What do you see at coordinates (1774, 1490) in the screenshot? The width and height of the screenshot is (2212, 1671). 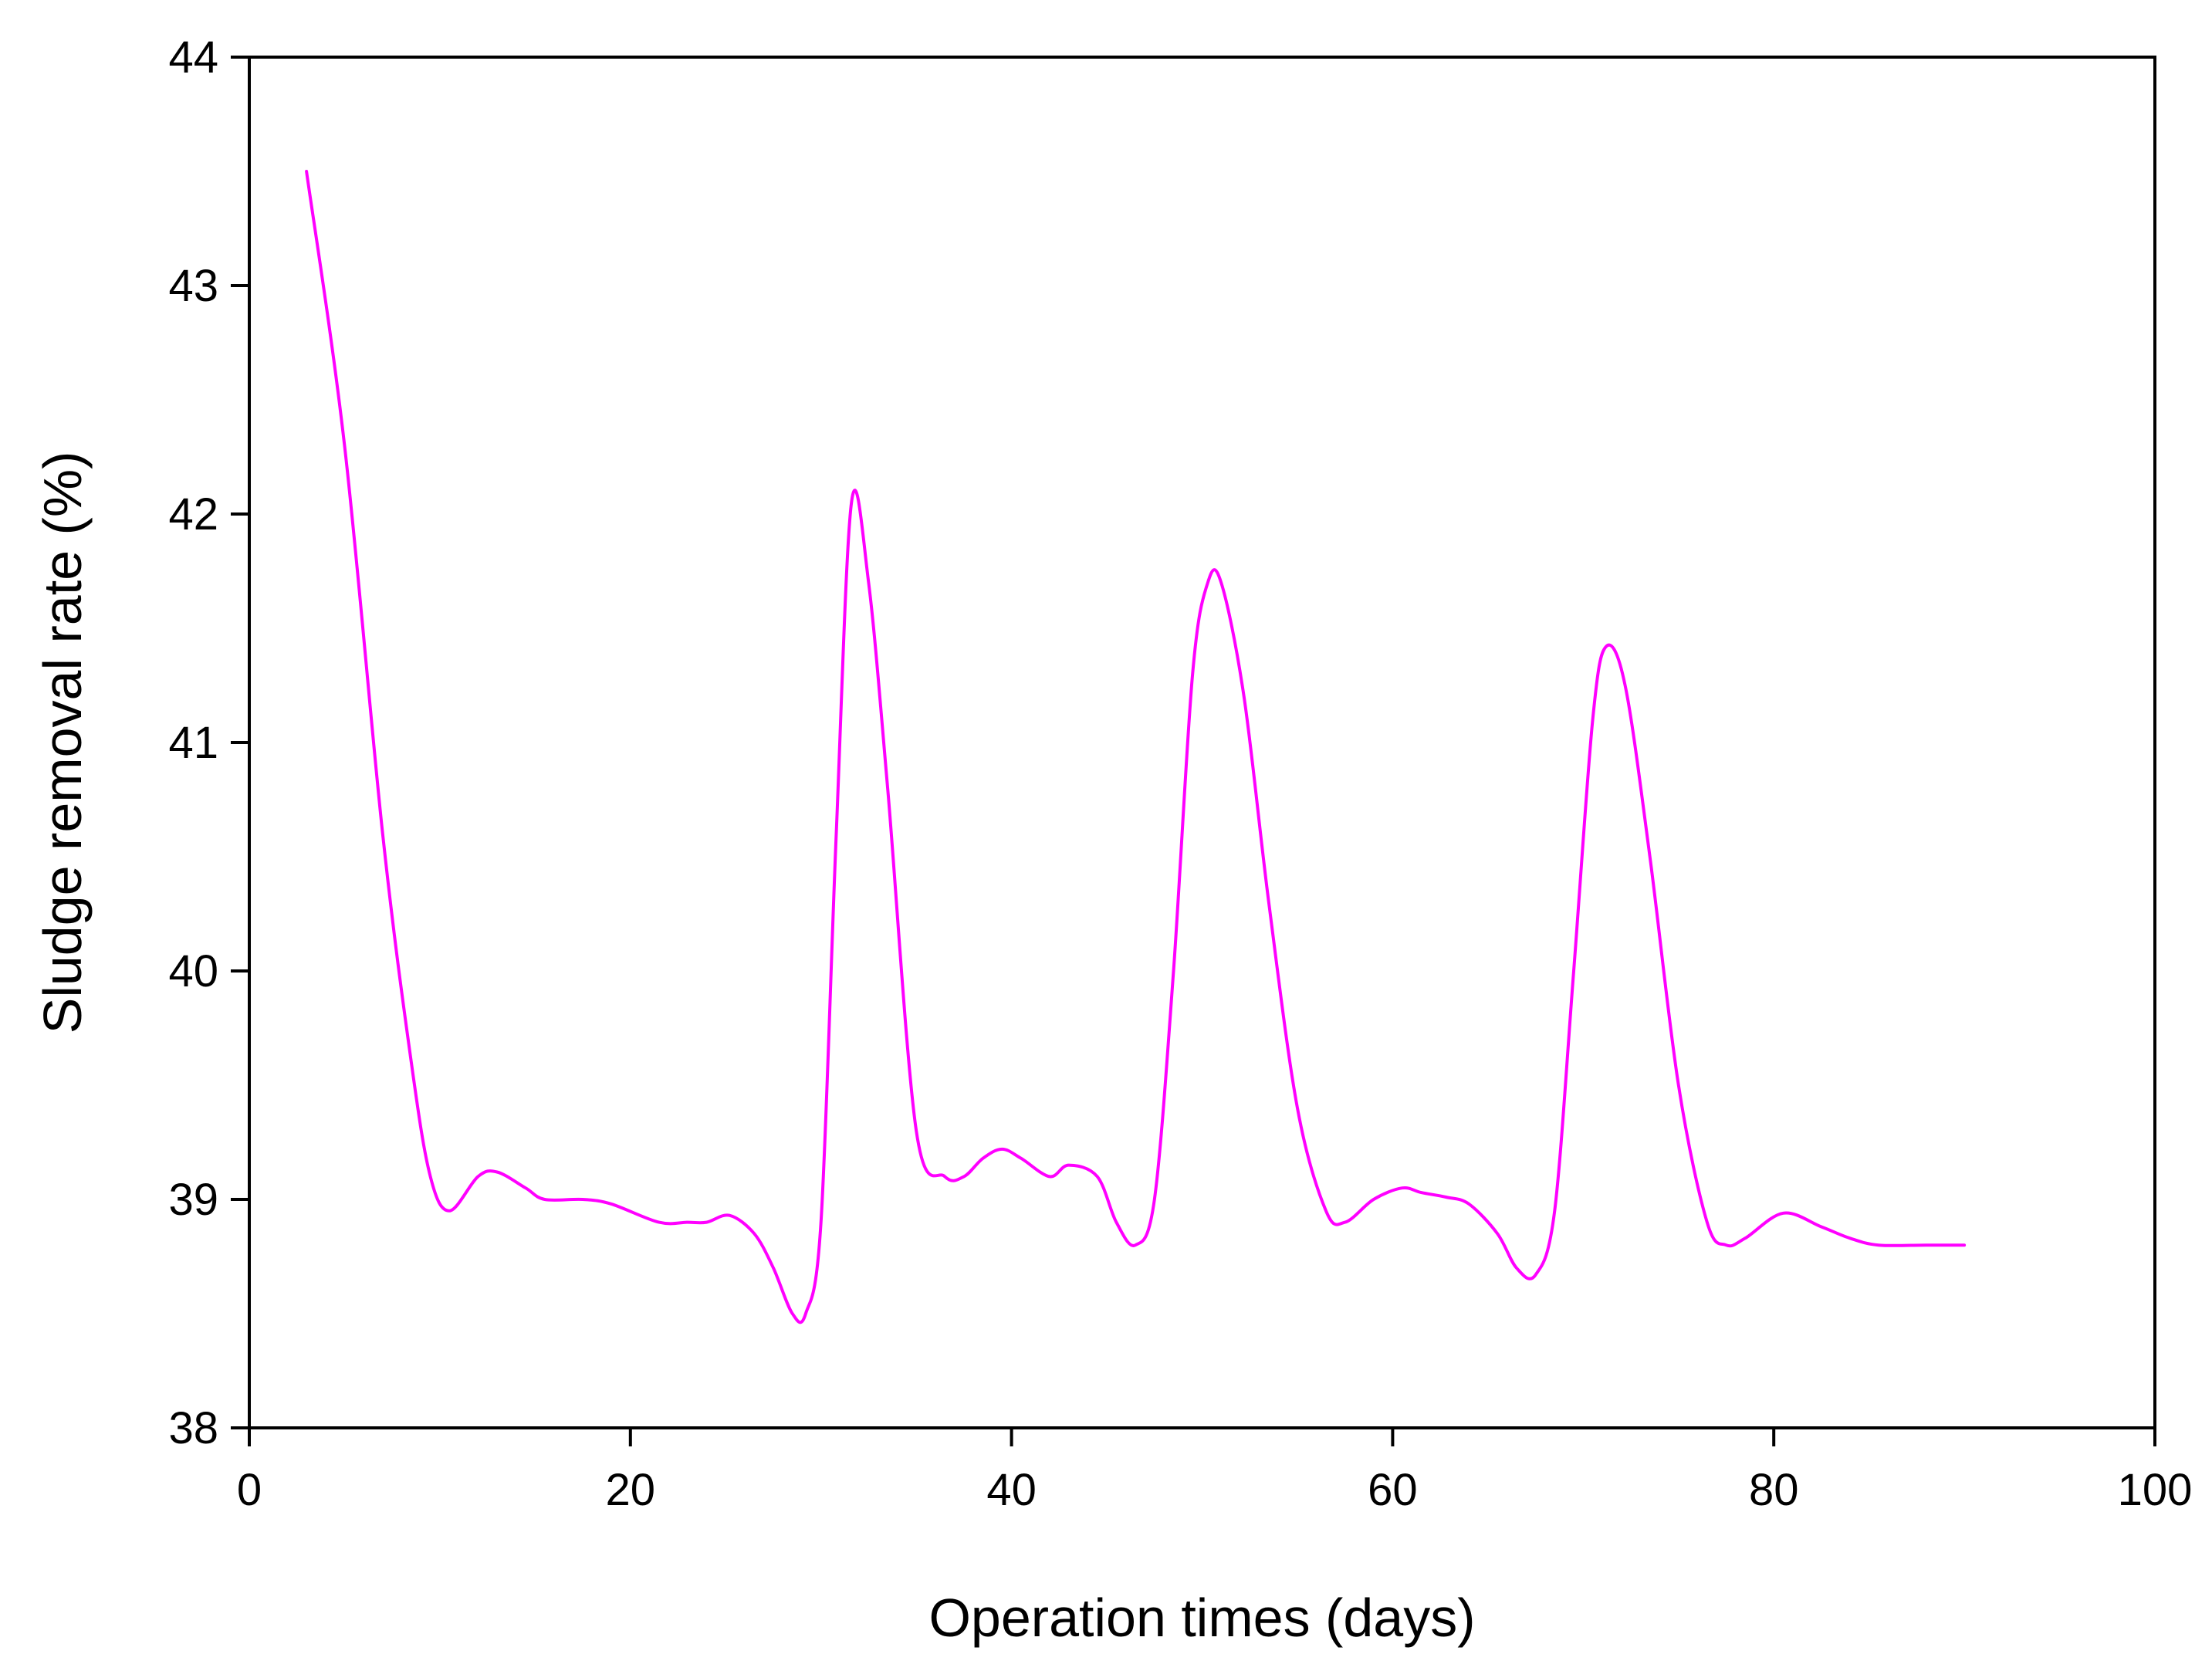 I see `x-tick-label: 80` at bounding box center [1774, 1490].